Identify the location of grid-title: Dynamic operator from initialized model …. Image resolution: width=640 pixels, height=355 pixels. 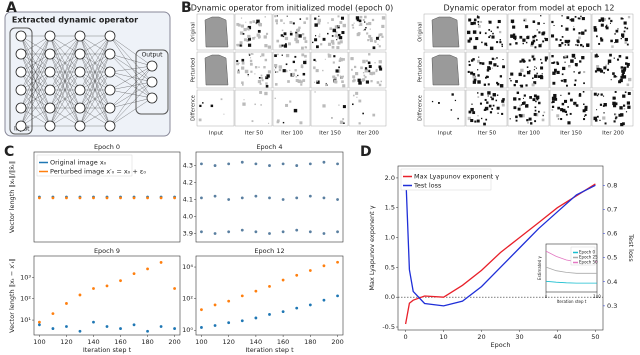
(292, 8).